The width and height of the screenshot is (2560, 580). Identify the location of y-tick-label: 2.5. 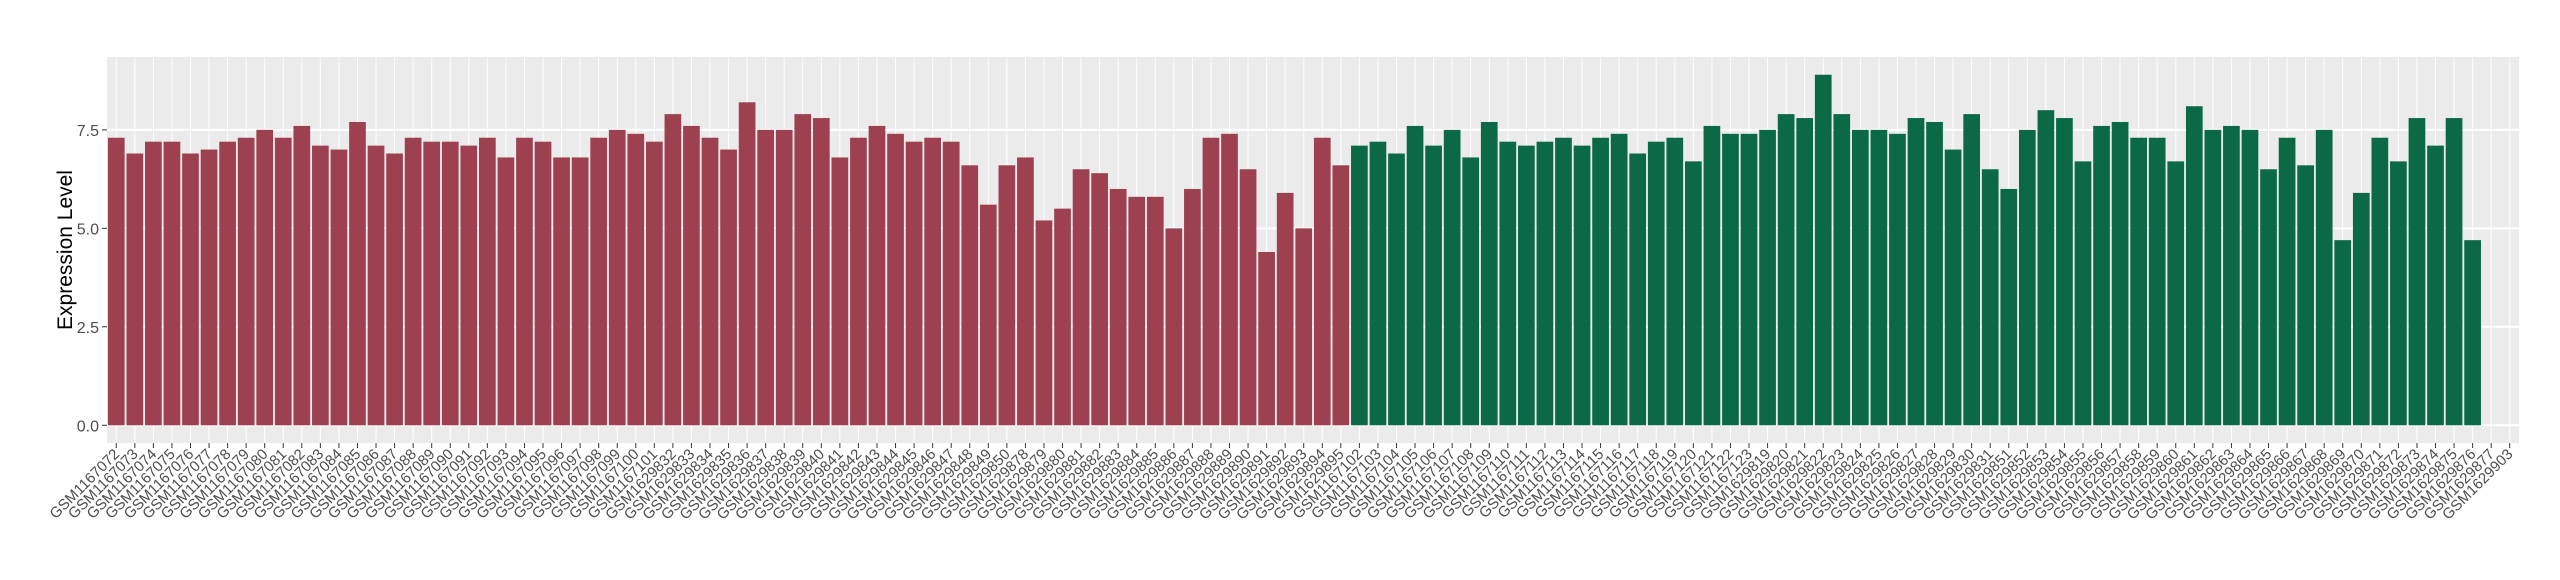
(88, 328).